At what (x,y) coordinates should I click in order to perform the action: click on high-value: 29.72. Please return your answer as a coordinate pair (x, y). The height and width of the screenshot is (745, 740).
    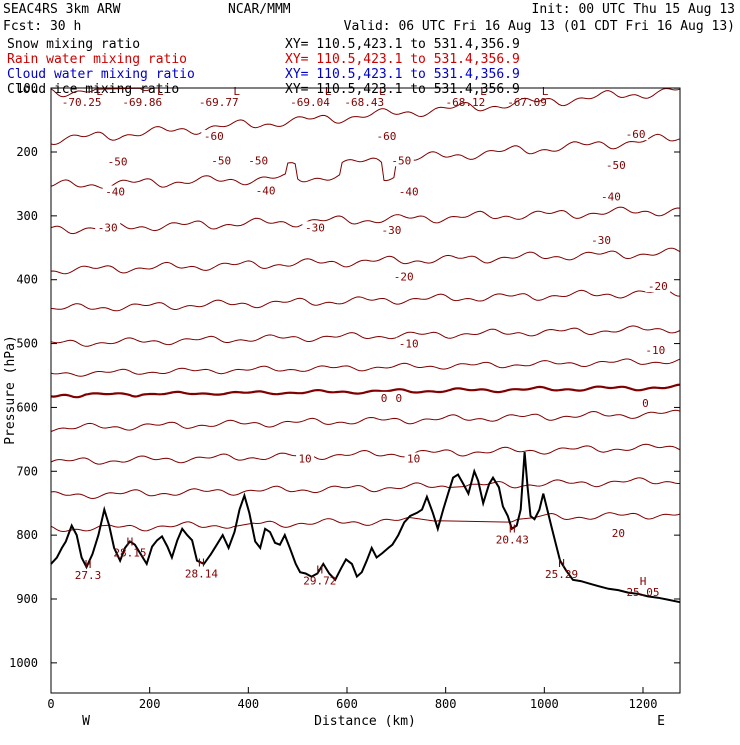
    Looking at the image, I should click on (319, 580).